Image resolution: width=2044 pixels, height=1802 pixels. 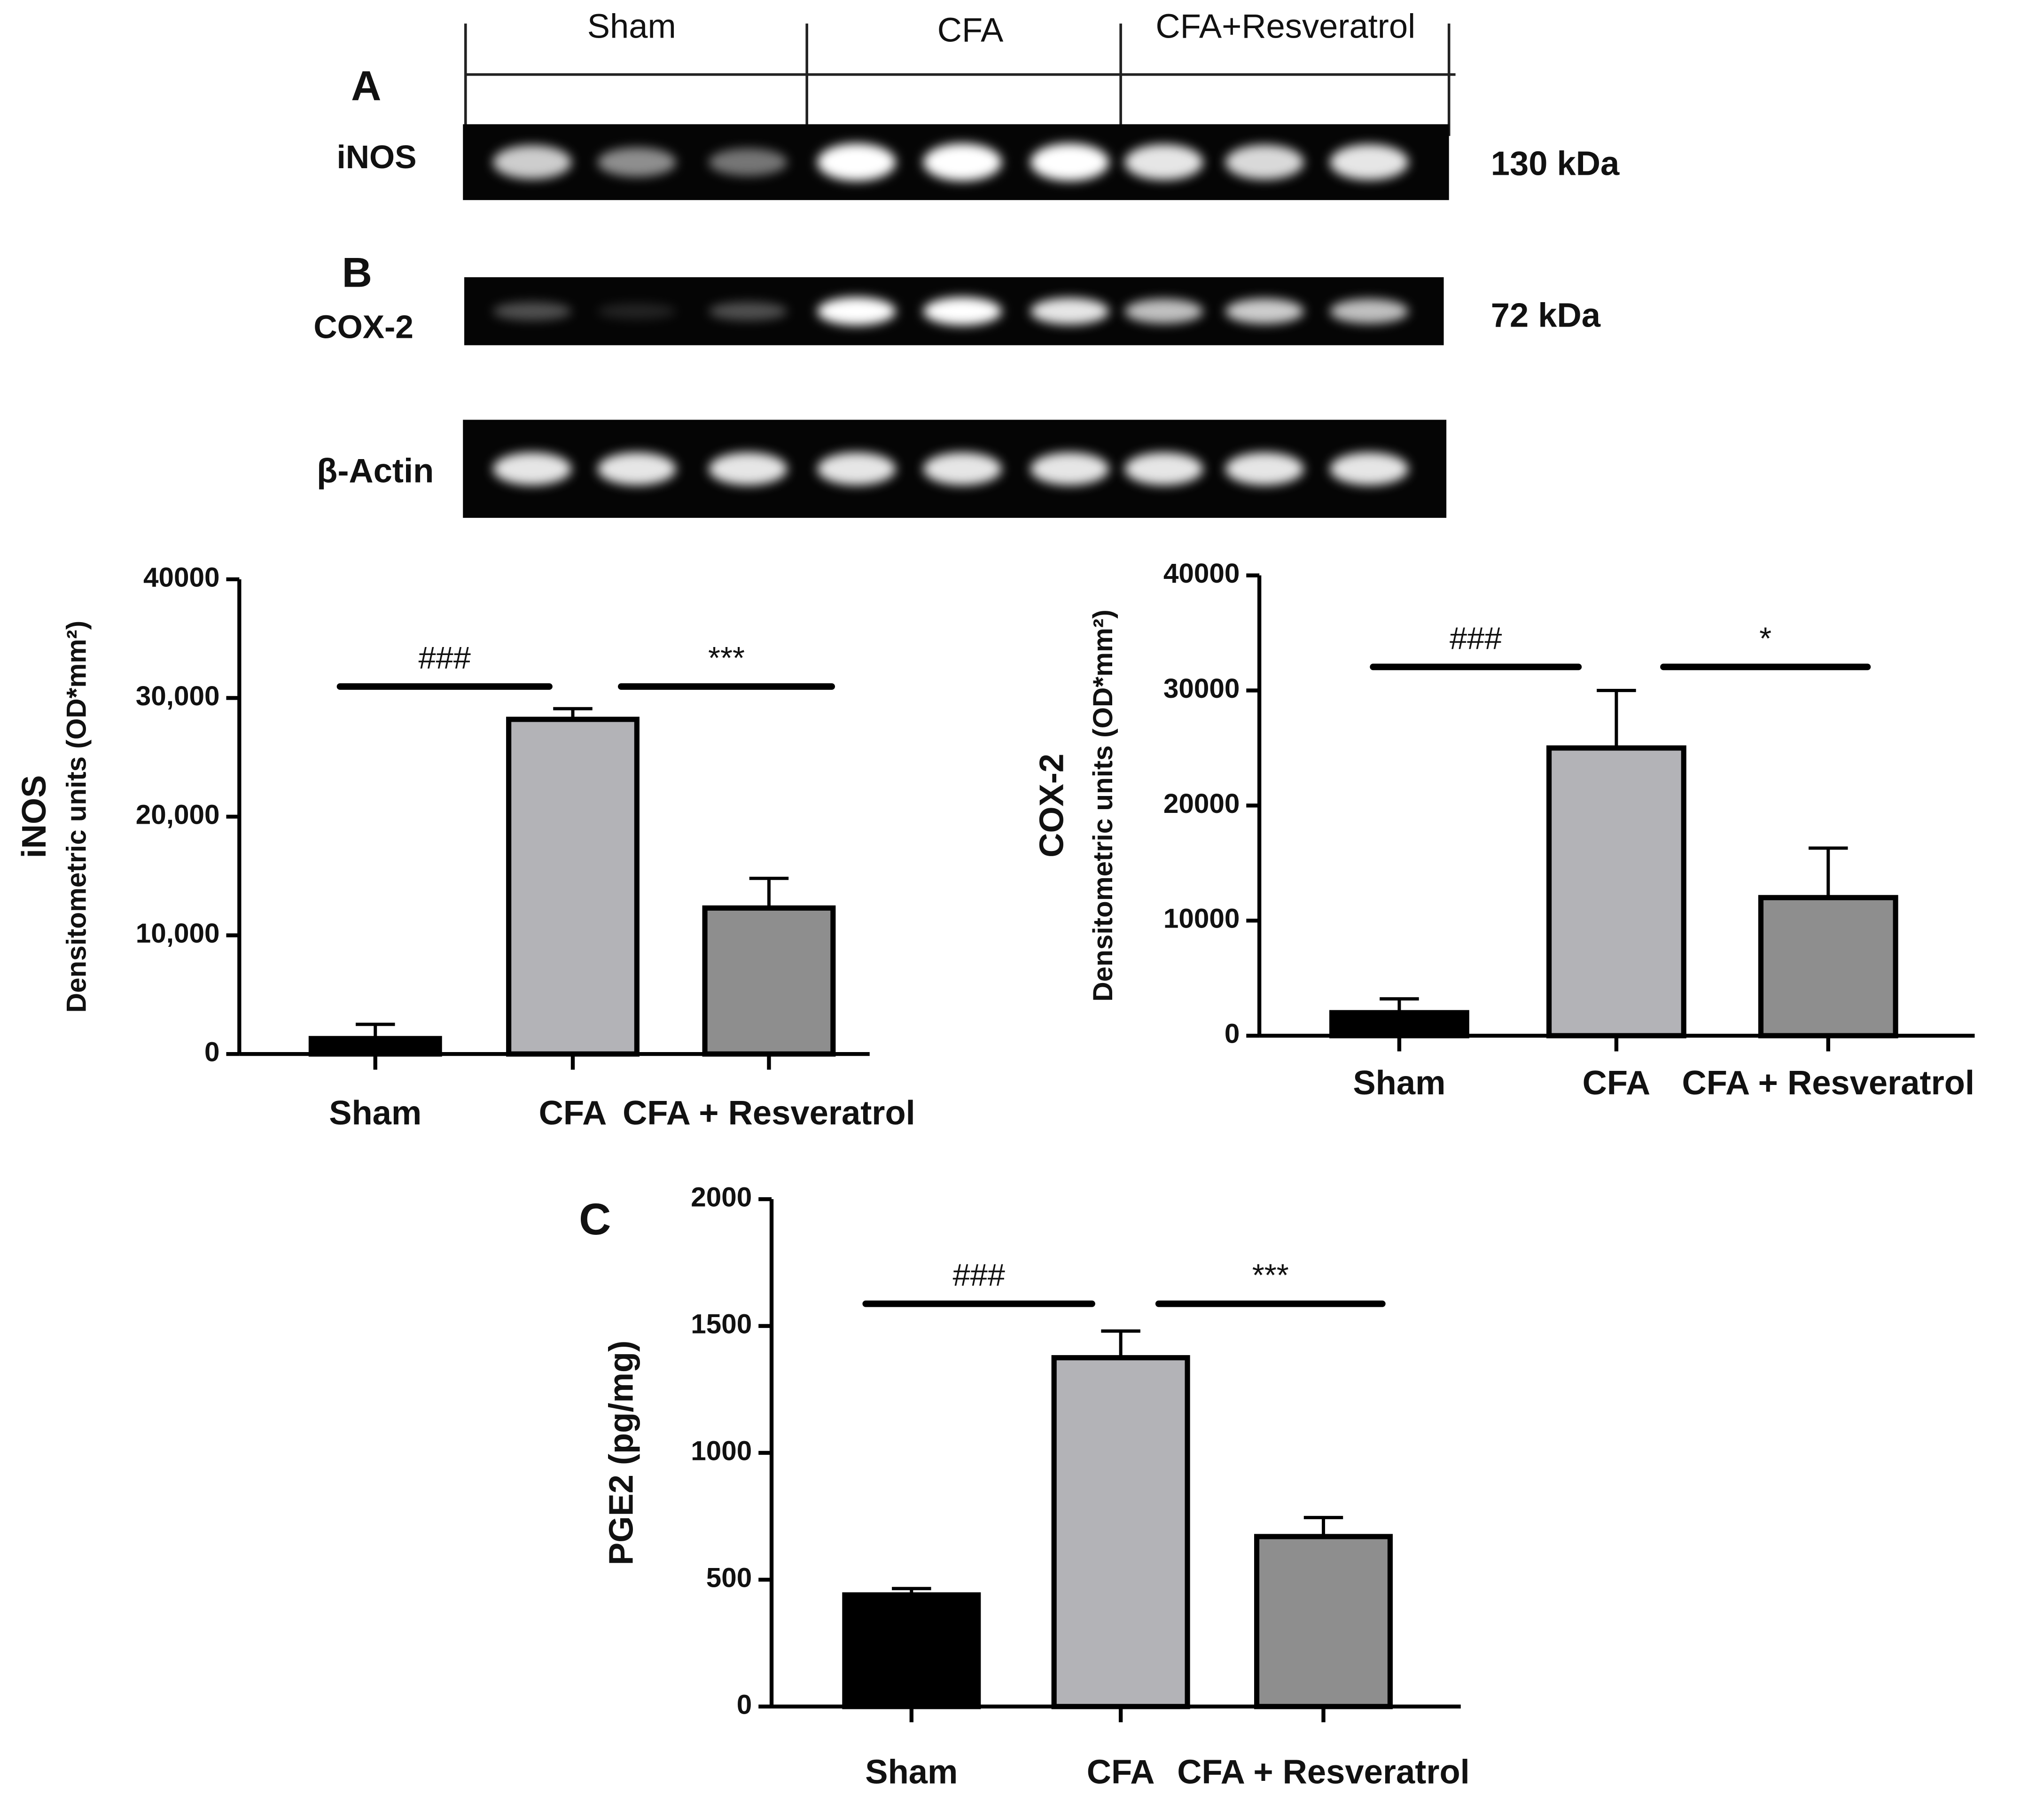 I want to click on panel-label: C, so click(x=595, y=1219).